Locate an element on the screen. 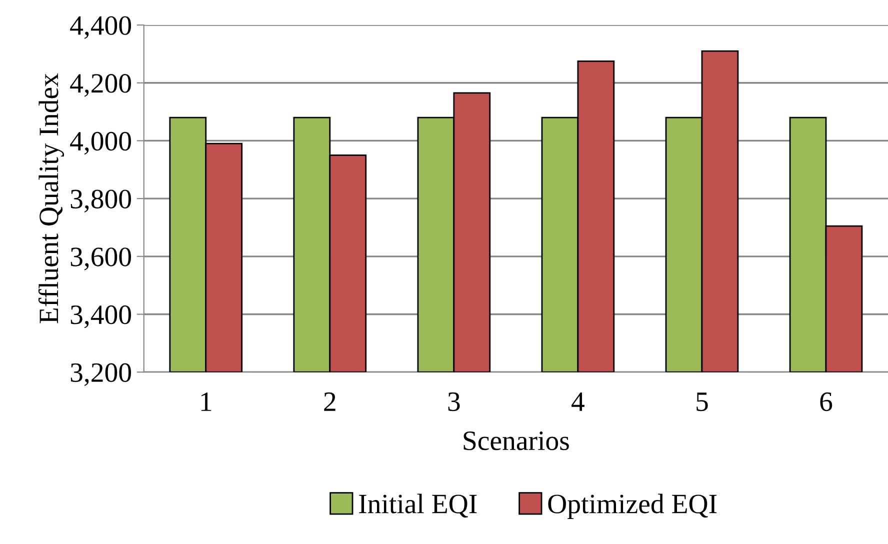 The height and width of the screenshot is (544, 888). y-tick-label: 4,200 is located at coordinates (100, 85).